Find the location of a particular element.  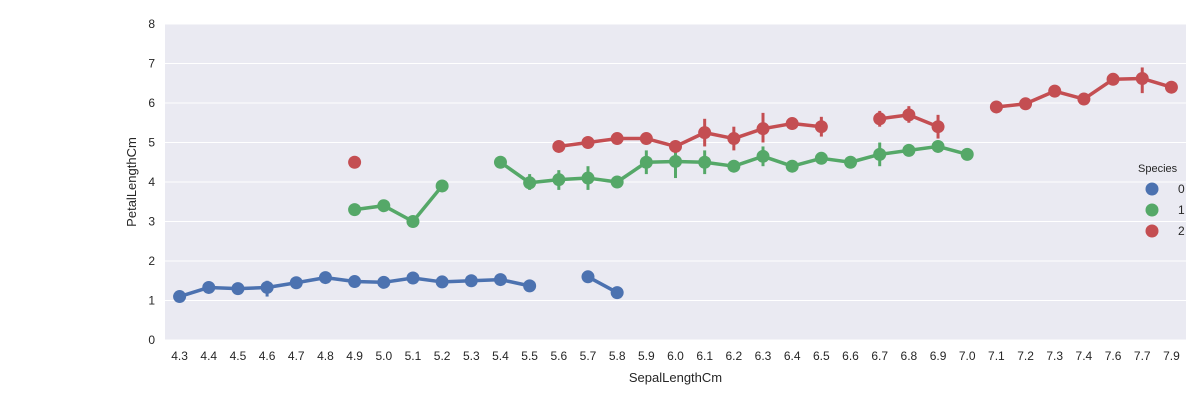

x-tick-label: 4.9 is located at coordinates (354, 356).